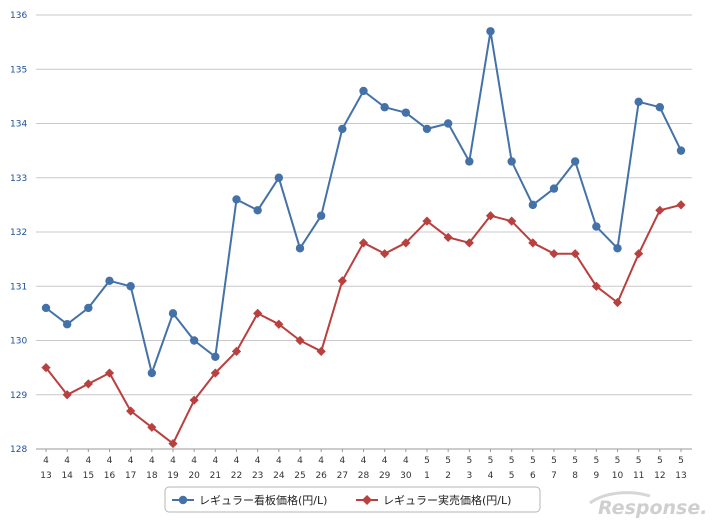  I want to click on x-tick-label-day: 7, so click(554, 476).